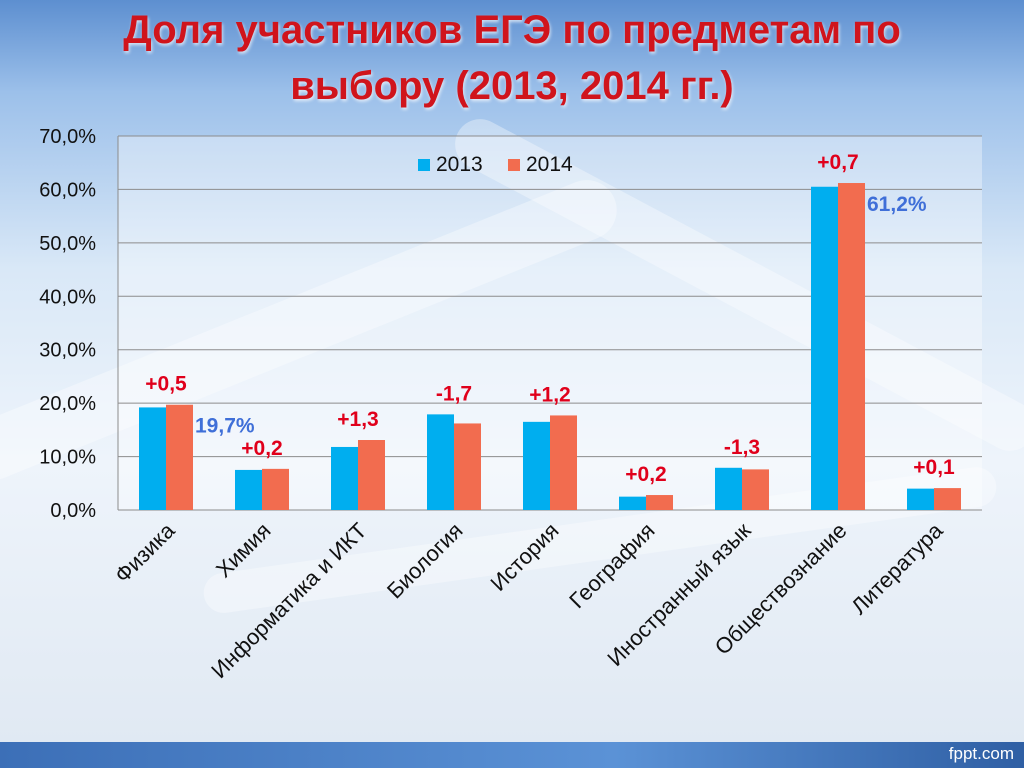 The height and width of the screenshot is (768, 1024). What do you see at coordinates (73, 511) in the screenshot?
I see `y-tick-label: 0,0%` at bounding box center [73, 511].